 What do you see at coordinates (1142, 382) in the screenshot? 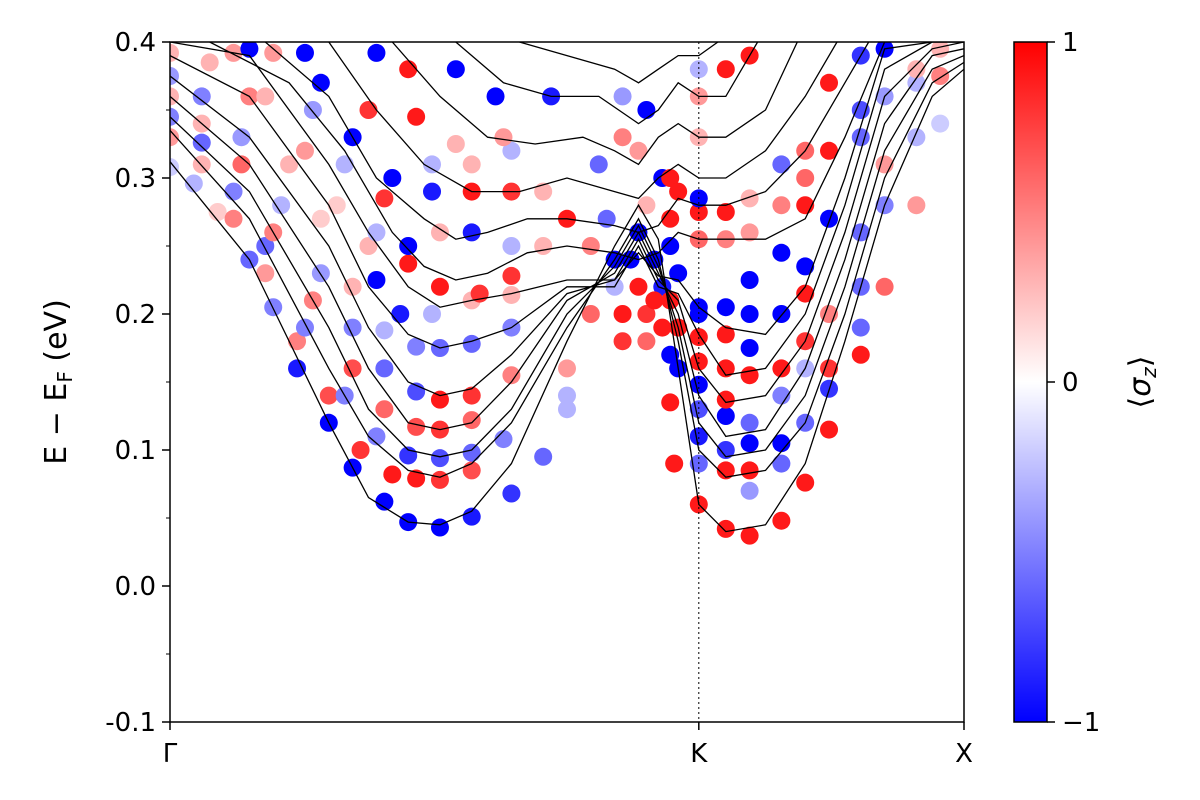
I see `colorbar-label: ⟨σz⟩` at bounding box center [1142, 382].